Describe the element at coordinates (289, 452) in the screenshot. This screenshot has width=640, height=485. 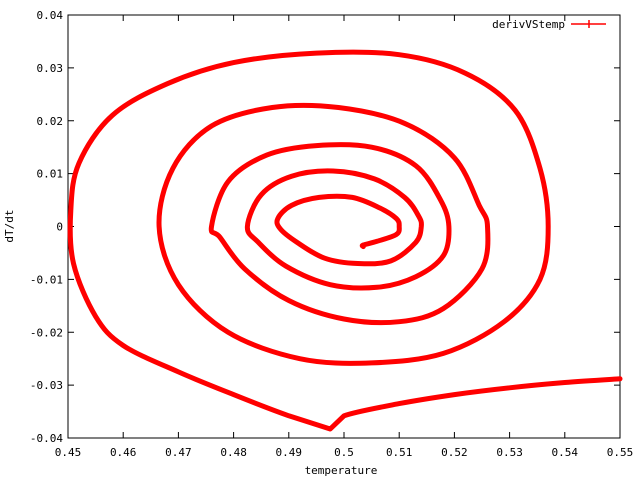
I see `x-tick-label: 0.49` at that location.